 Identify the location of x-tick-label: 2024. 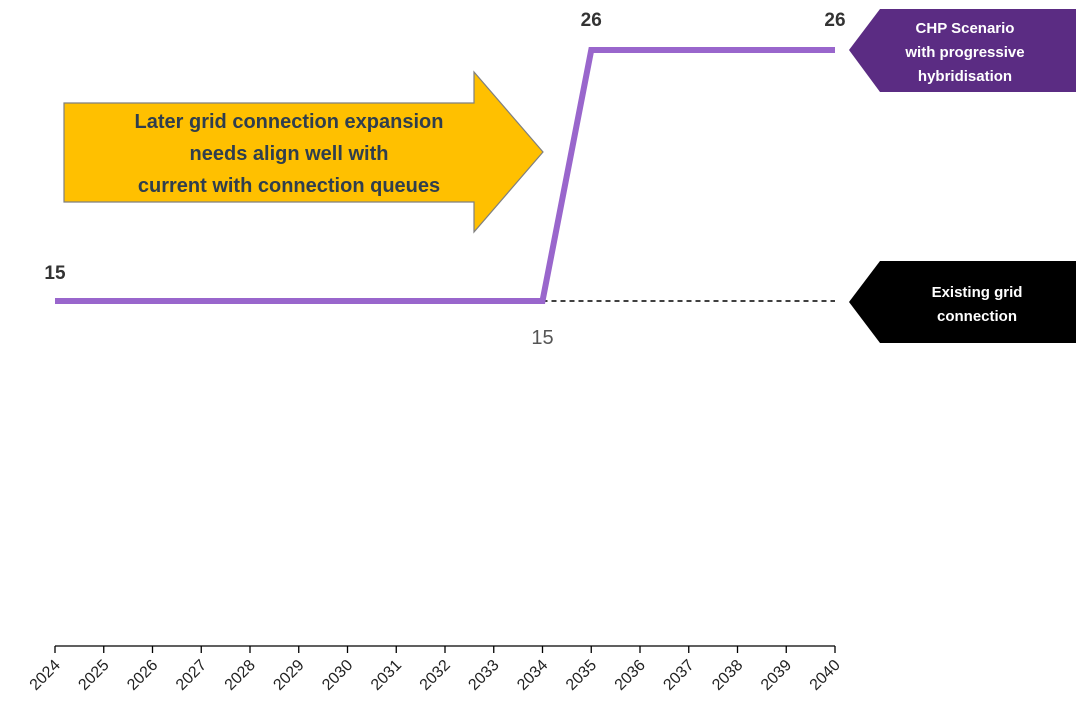
(45, 675).